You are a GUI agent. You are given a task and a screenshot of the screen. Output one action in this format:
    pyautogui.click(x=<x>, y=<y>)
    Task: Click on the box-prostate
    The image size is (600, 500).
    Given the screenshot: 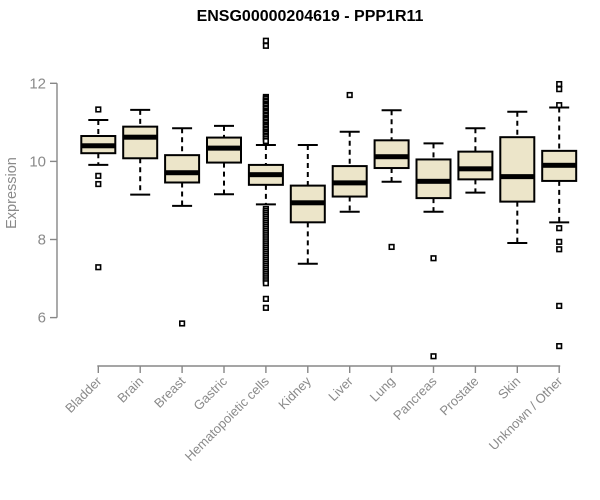 What is the action you would take?
    pyautogui.click(x=475, y=160)
    